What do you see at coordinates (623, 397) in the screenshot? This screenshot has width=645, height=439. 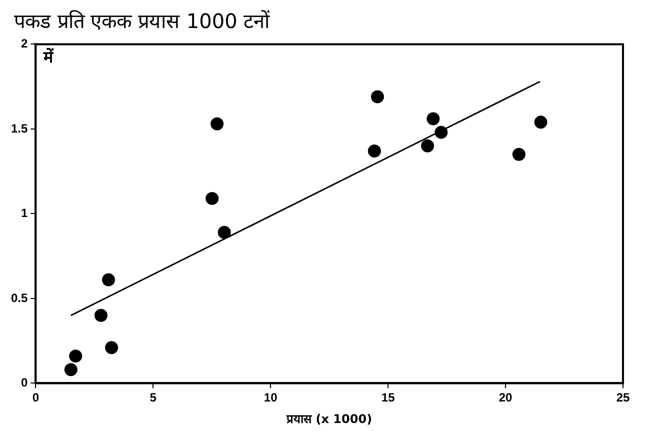 I see `x-tick-label: 25` at bounding box center [623, 397].